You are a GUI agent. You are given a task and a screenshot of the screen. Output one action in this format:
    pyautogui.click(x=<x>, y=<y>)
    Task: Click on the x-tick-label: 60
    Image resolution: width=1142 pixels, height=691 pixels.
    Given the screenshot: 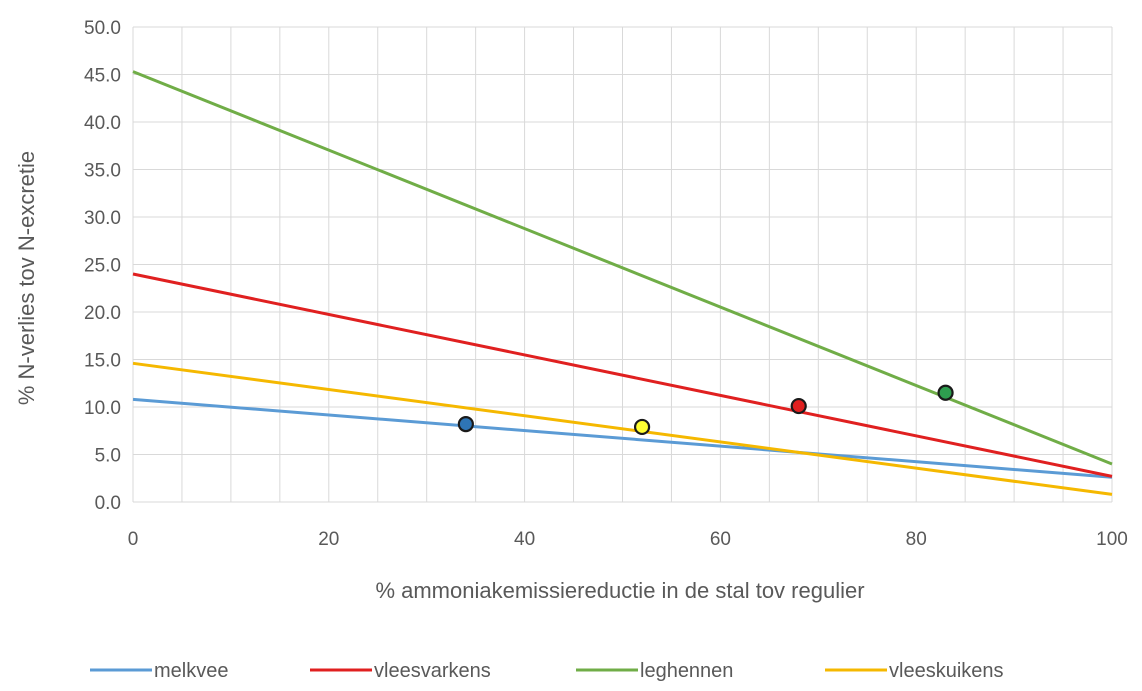 What is the action you would take?
    pyautogui.click(x=720, y=539)
    